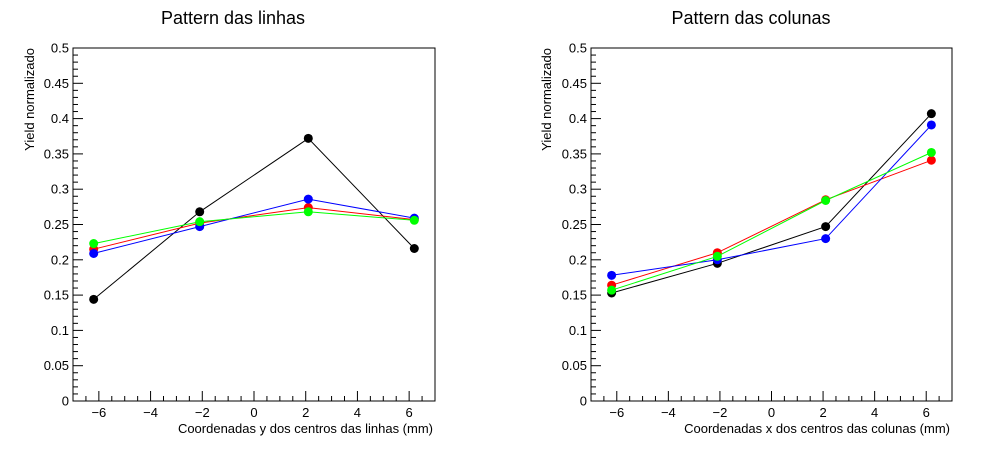 This screenshot has height=472, width=996. What do you see at coordinates (750, 18) in the screenshot?
I see `chart-title: Pattern das colunas` at bounding box center [750, 18].